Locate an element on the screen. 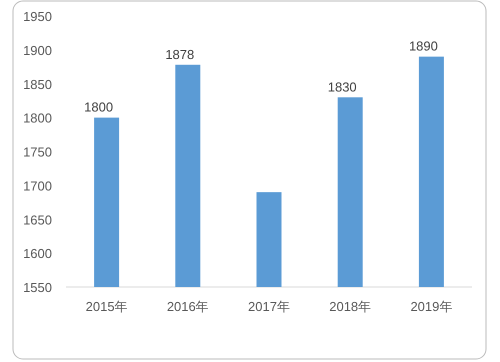 This screenshot has width=500, height=362. y-tick-label: 1600 is located at coordinates (37, 254).